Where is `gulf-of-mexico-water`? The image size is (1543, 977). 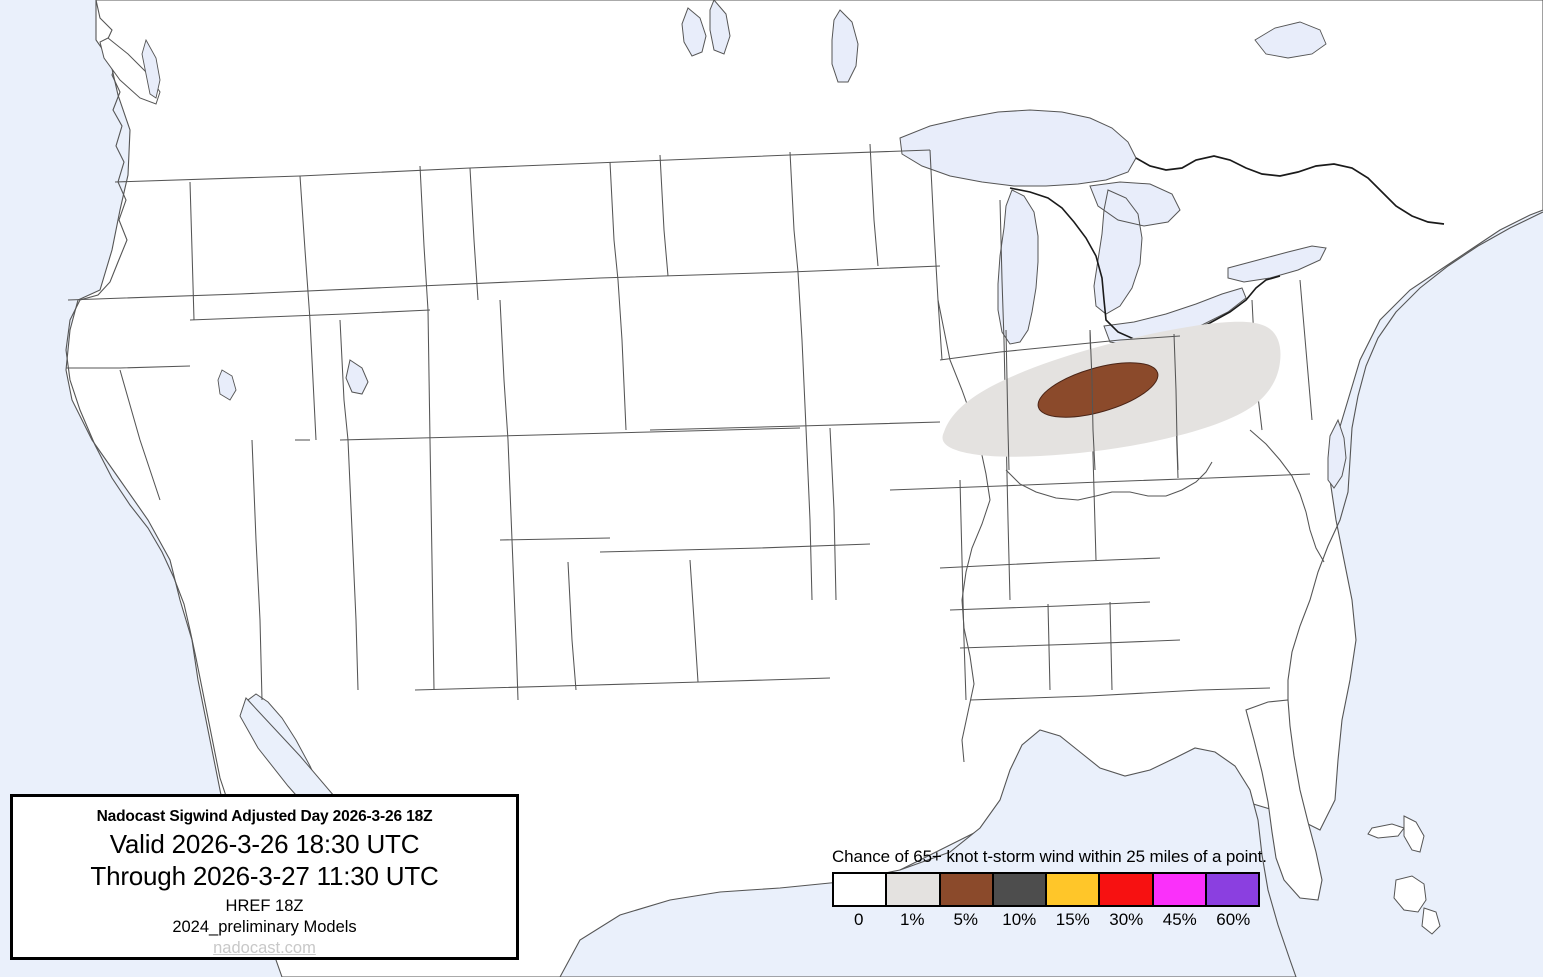 gulf-of-mexico-water is located at coordinates (928, 853).